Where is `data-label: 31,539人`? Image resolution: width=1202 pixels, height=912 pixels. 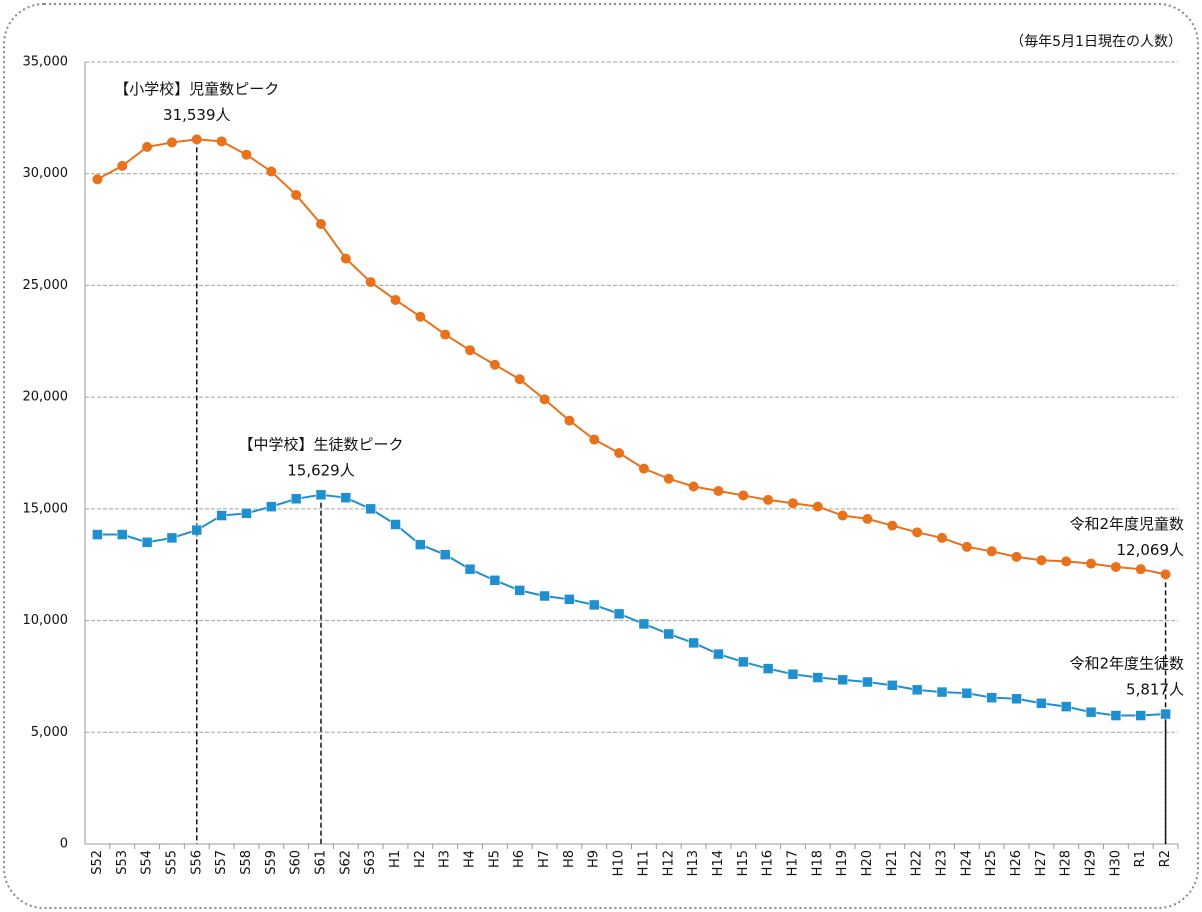 data-label: 31,539人 is located at coordinates (197, 115).